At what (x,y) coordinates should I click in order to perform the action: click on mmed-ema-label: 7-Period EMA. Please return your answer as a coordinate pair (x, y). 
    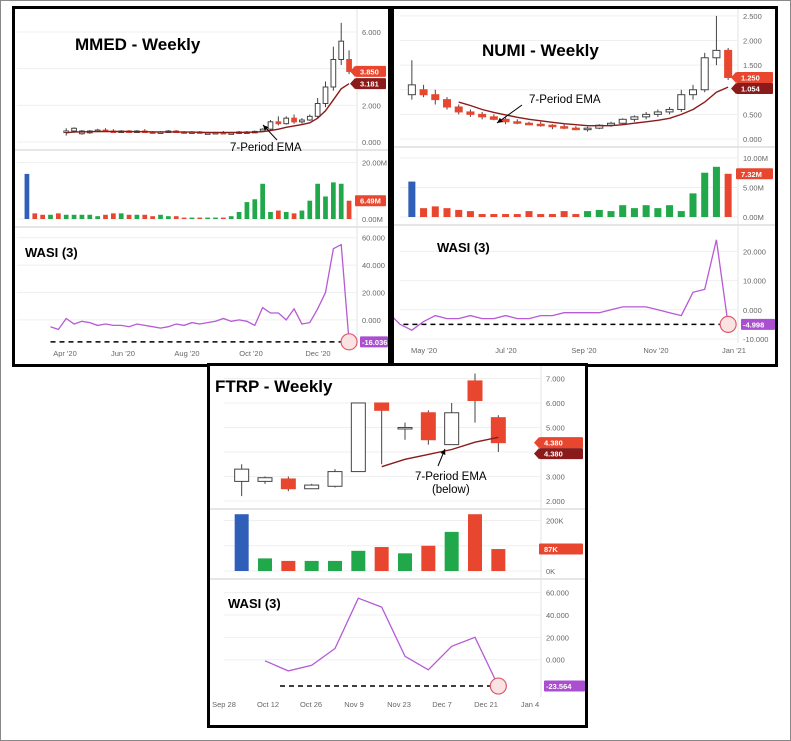
    Looking at the image, I should click on (266, 148).